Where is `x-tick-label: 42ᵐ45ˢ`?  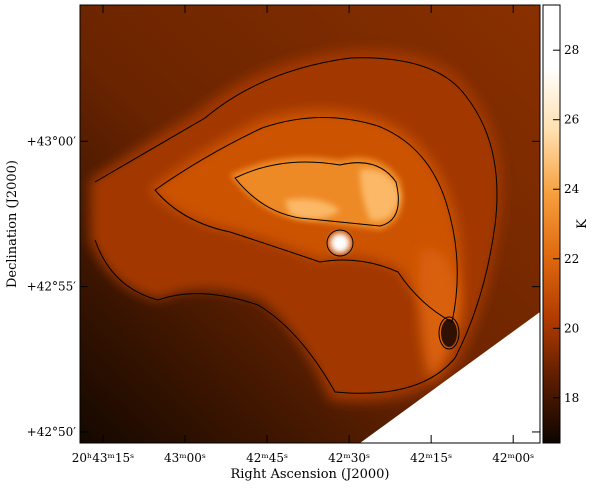 x-tick-label: 42ᵐ45ˢ is located at coordinates (267, 458).